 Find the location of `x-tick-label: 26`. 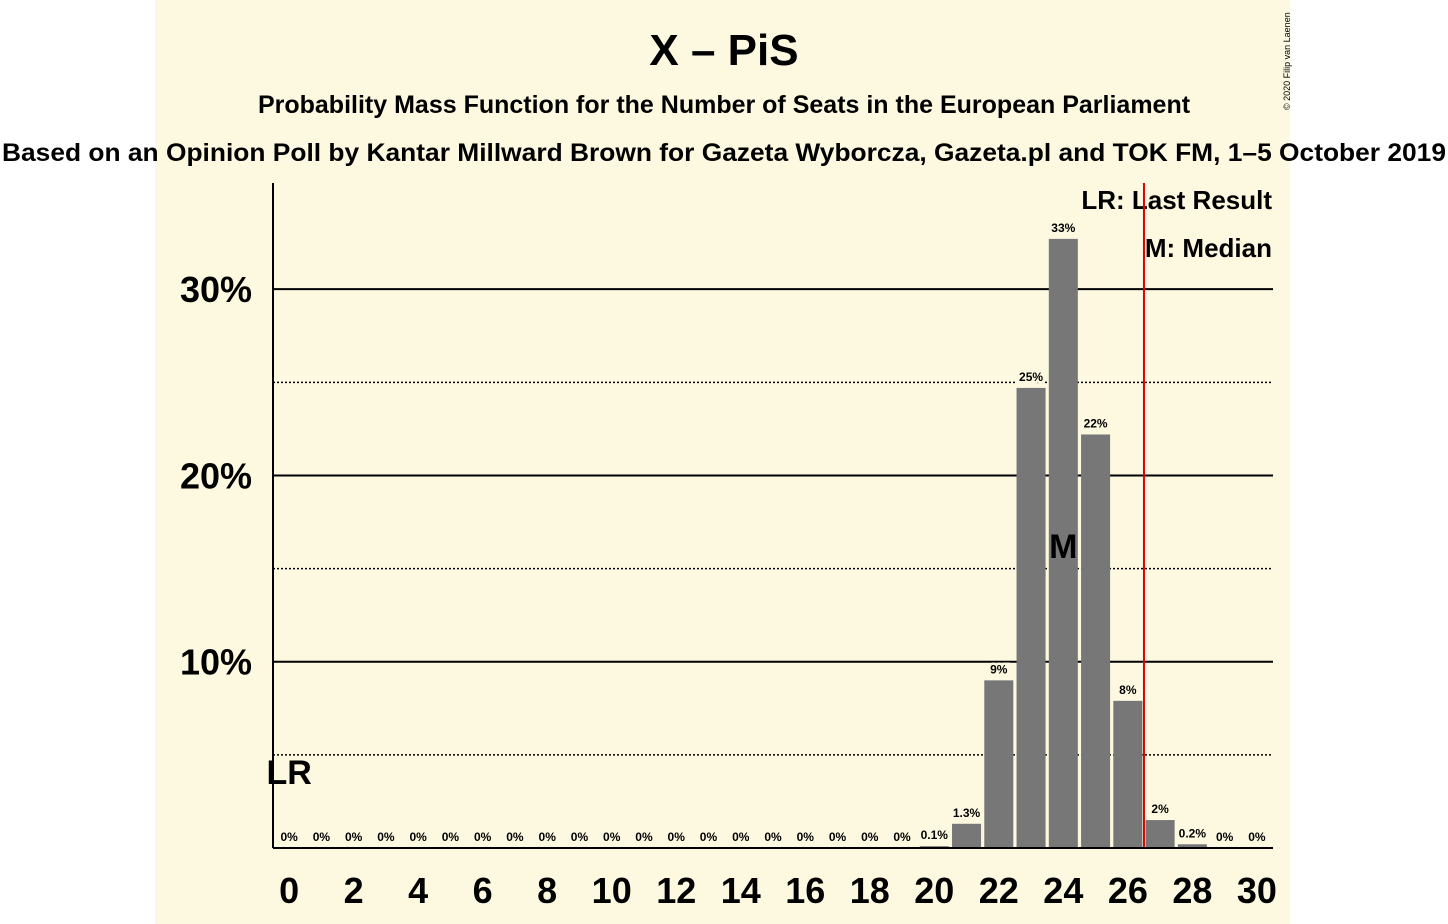

x-tick-label: 26 is located at coordinates (1128, 890).